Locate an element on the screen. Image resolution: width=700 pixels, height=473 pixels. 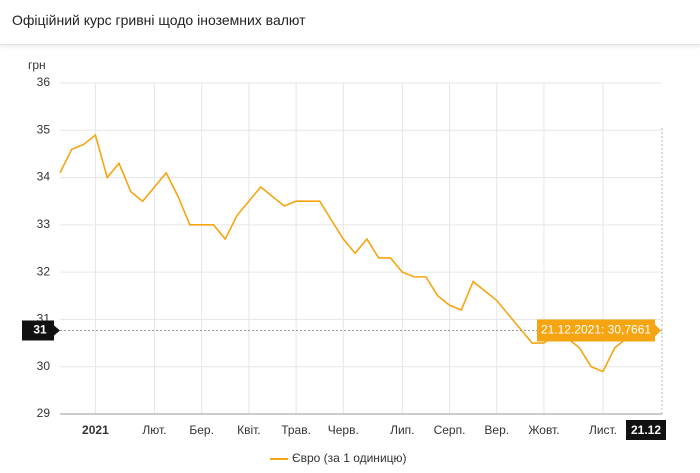
y-tick-label: 30 is located at coordinates (44, 366).